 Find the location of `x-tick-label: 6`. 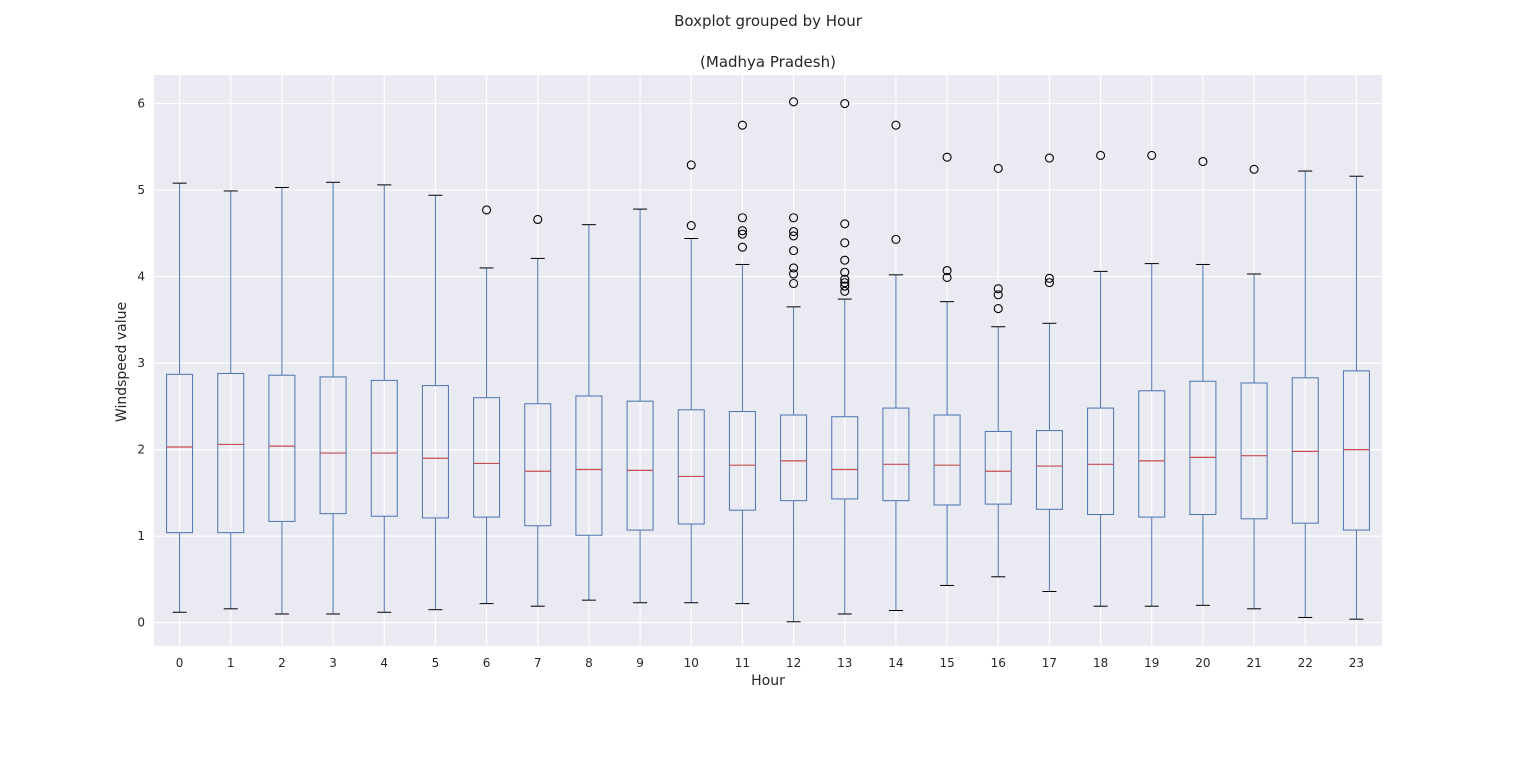

x-tick-label: 6 is located at coordinates (487, 663).